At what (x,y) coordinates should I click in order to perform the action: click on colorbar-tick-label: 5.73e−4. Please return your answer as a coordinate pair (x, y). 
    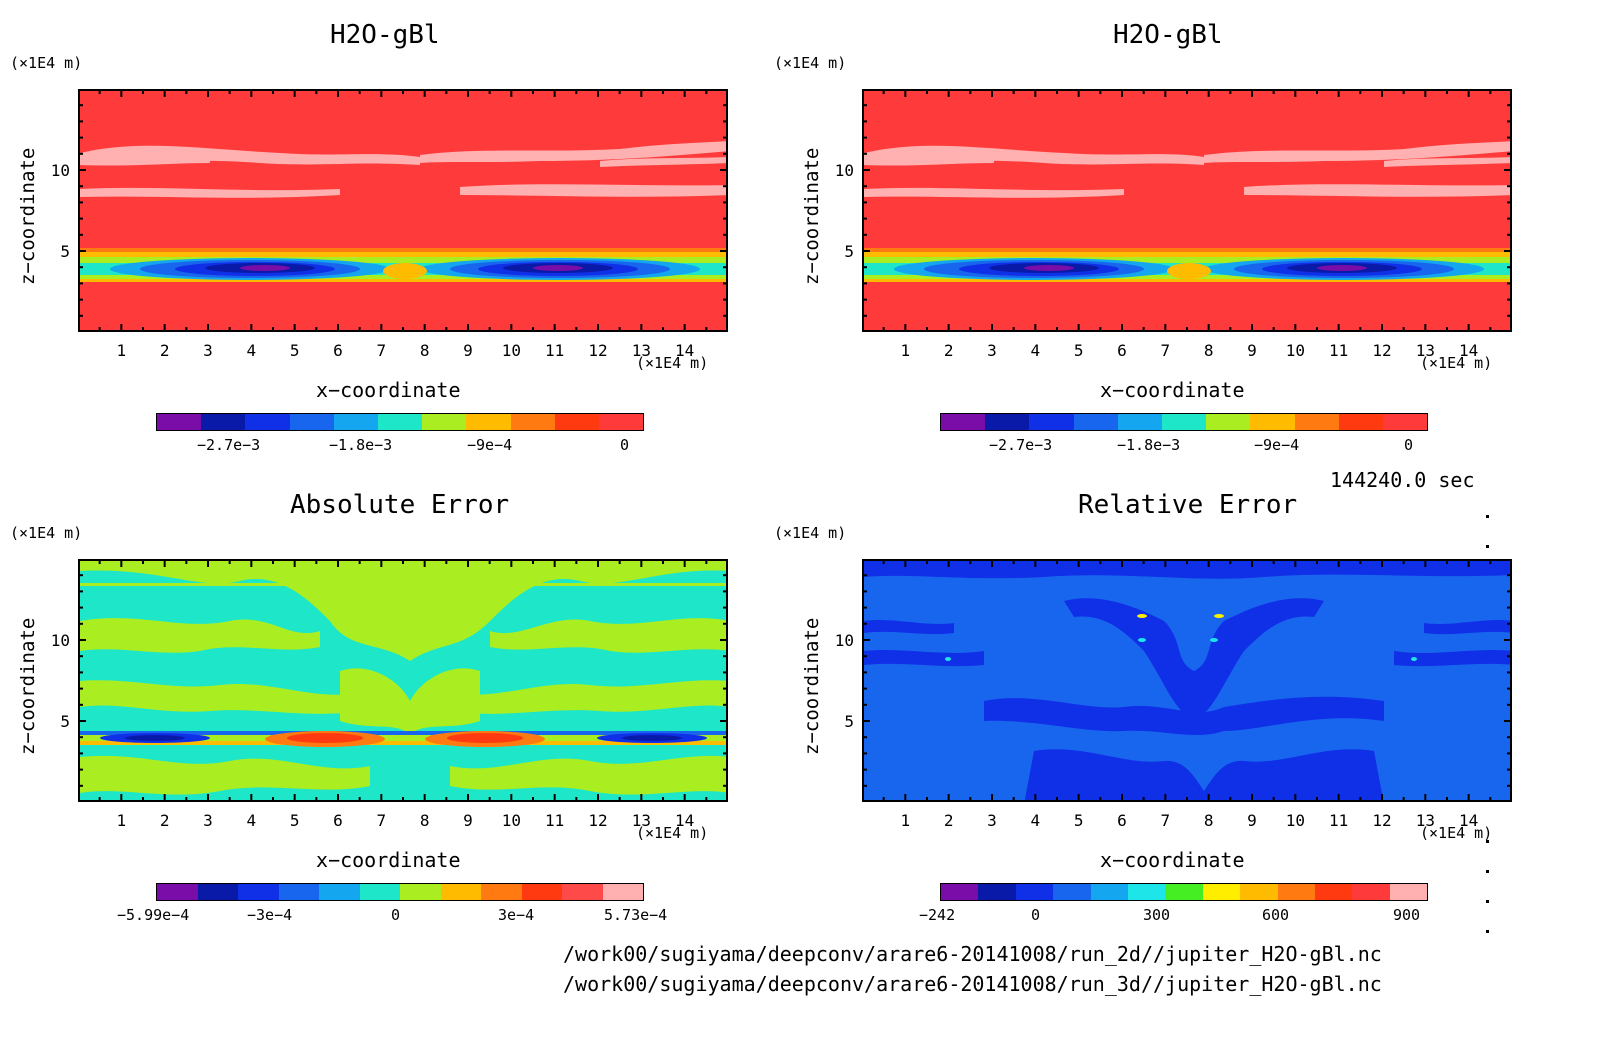
    Looking at the image, I should click on (636, 915).